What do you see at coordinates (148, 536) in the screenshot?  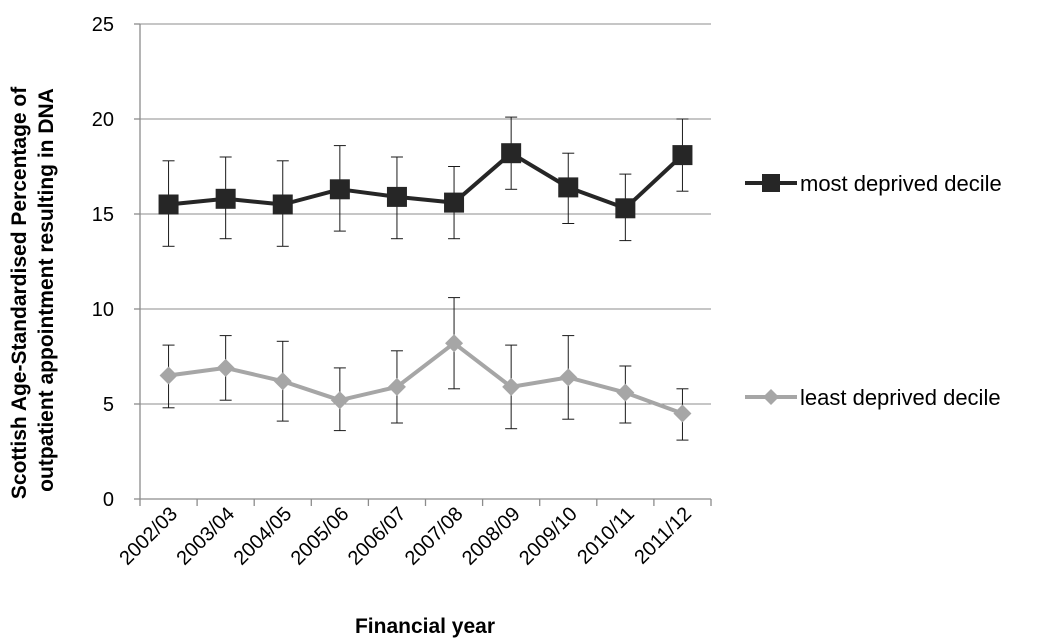 I see `x-tick-label: 2002/03` at bounding box center [148, 536].